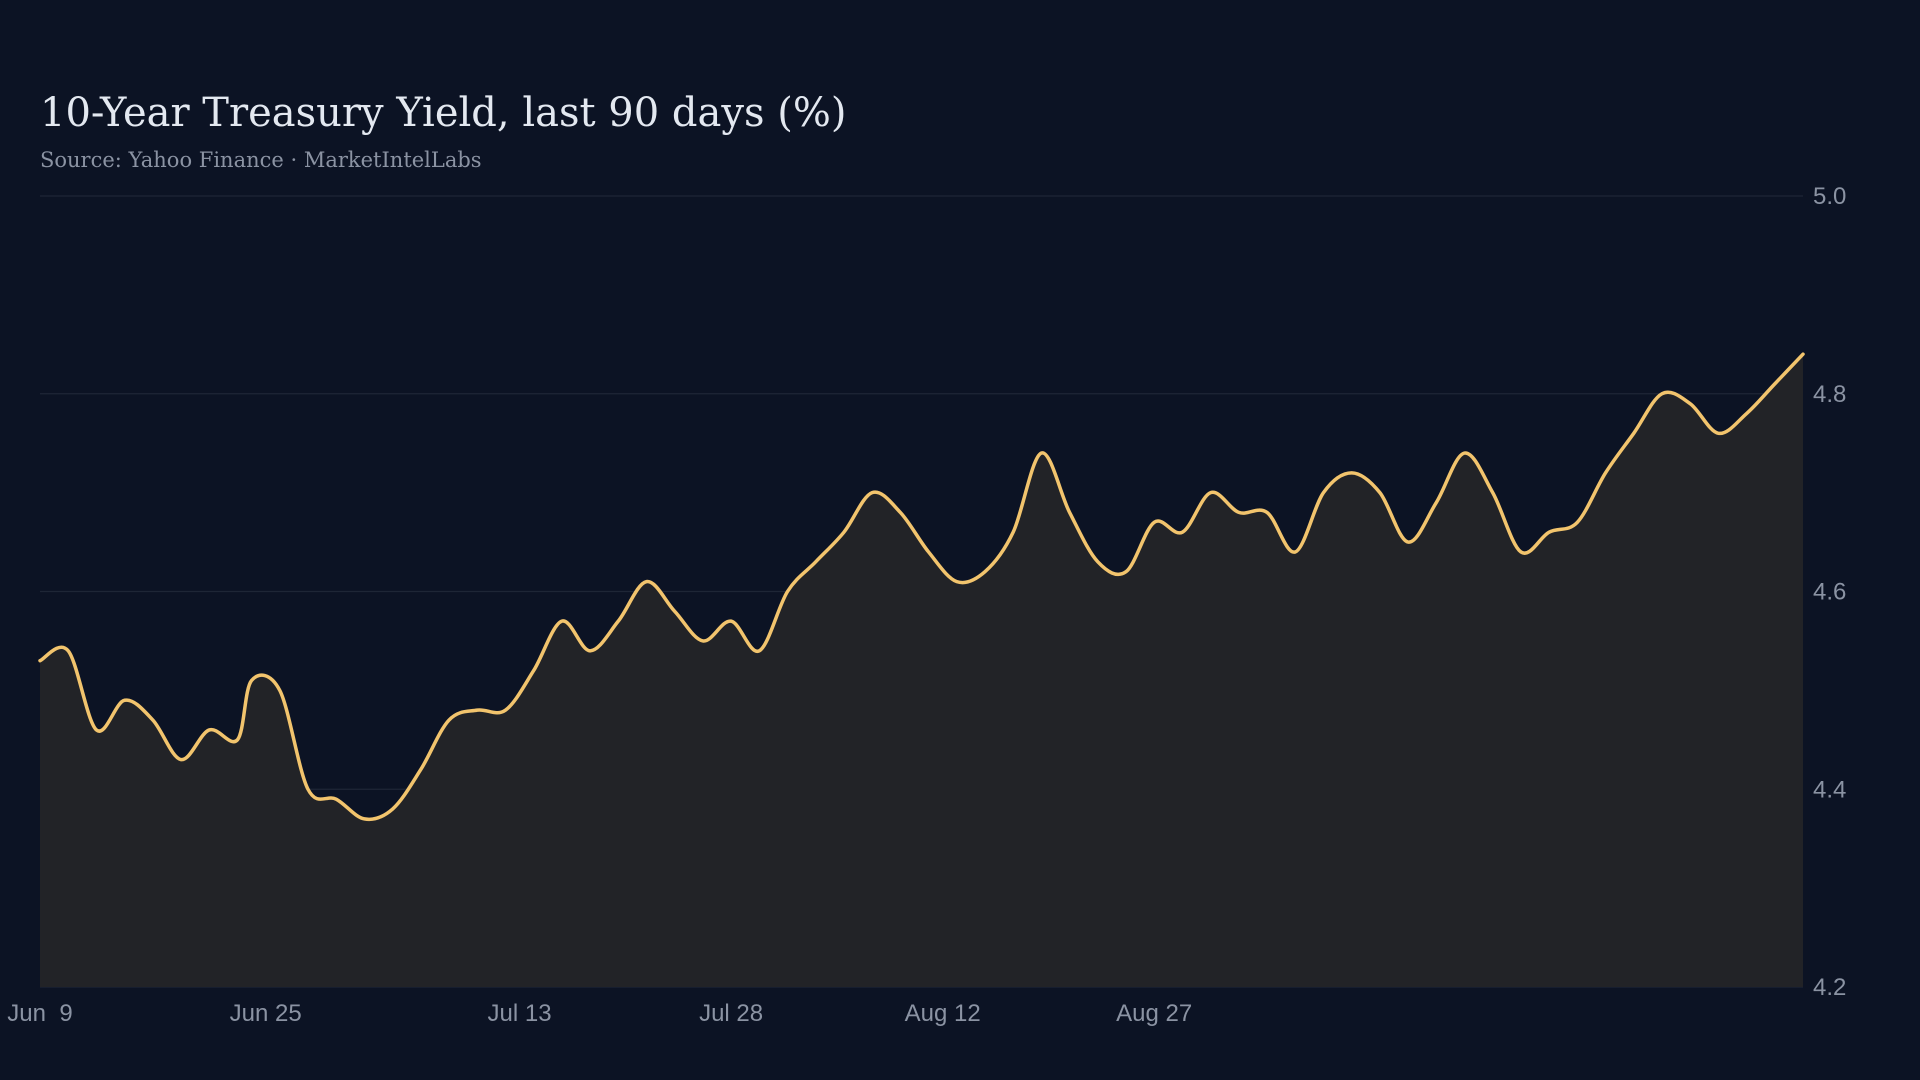 This screenshot has height=1080, width=1920. Describe the element at coordinates (266, 1013) in the screenshot. I see `x-tick-label: Jun 25` at that location.